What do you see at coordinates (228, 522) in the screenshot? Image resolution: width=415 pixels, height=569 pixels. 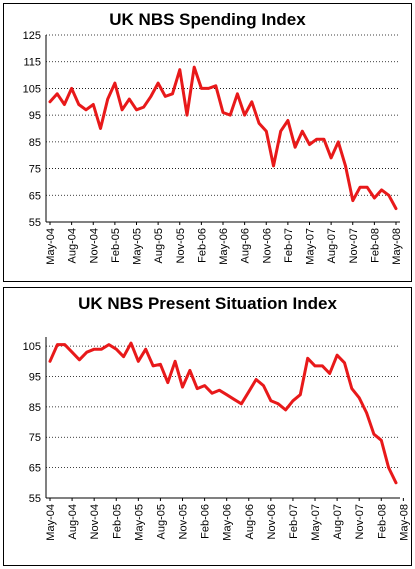 I see `x-tick-label: May-06` at bounding box center [228, 522].